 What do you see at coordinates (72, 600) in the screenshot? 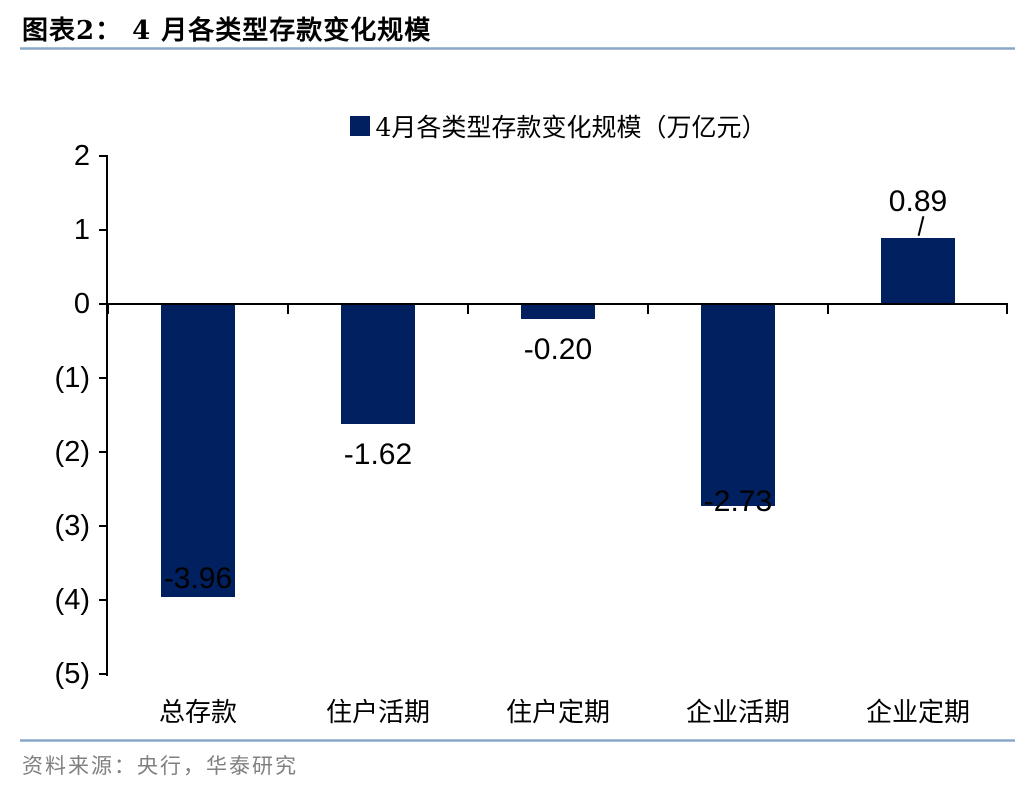
I see `y-tick-label: (4)` at bounding box center [72, 600].